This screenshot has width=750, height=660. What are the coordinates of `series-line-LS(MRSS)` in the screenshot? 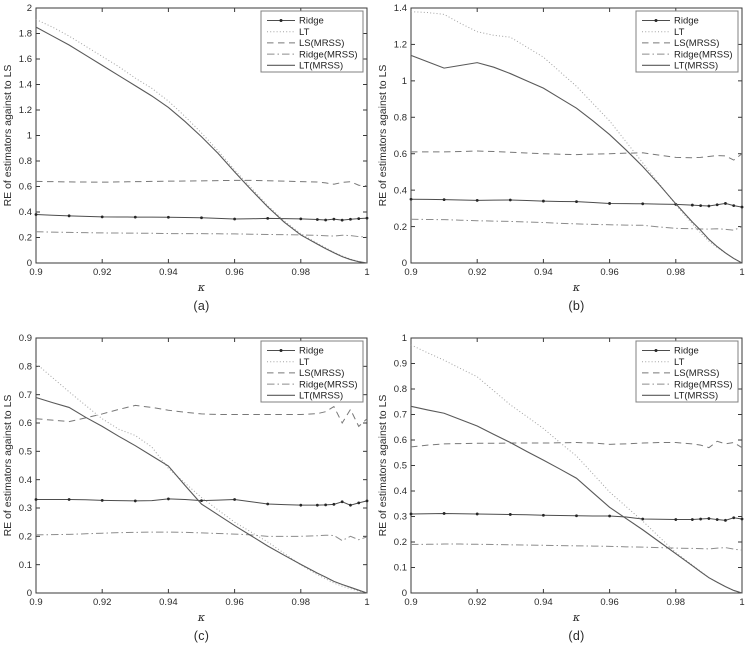 It's located at (201, 416).